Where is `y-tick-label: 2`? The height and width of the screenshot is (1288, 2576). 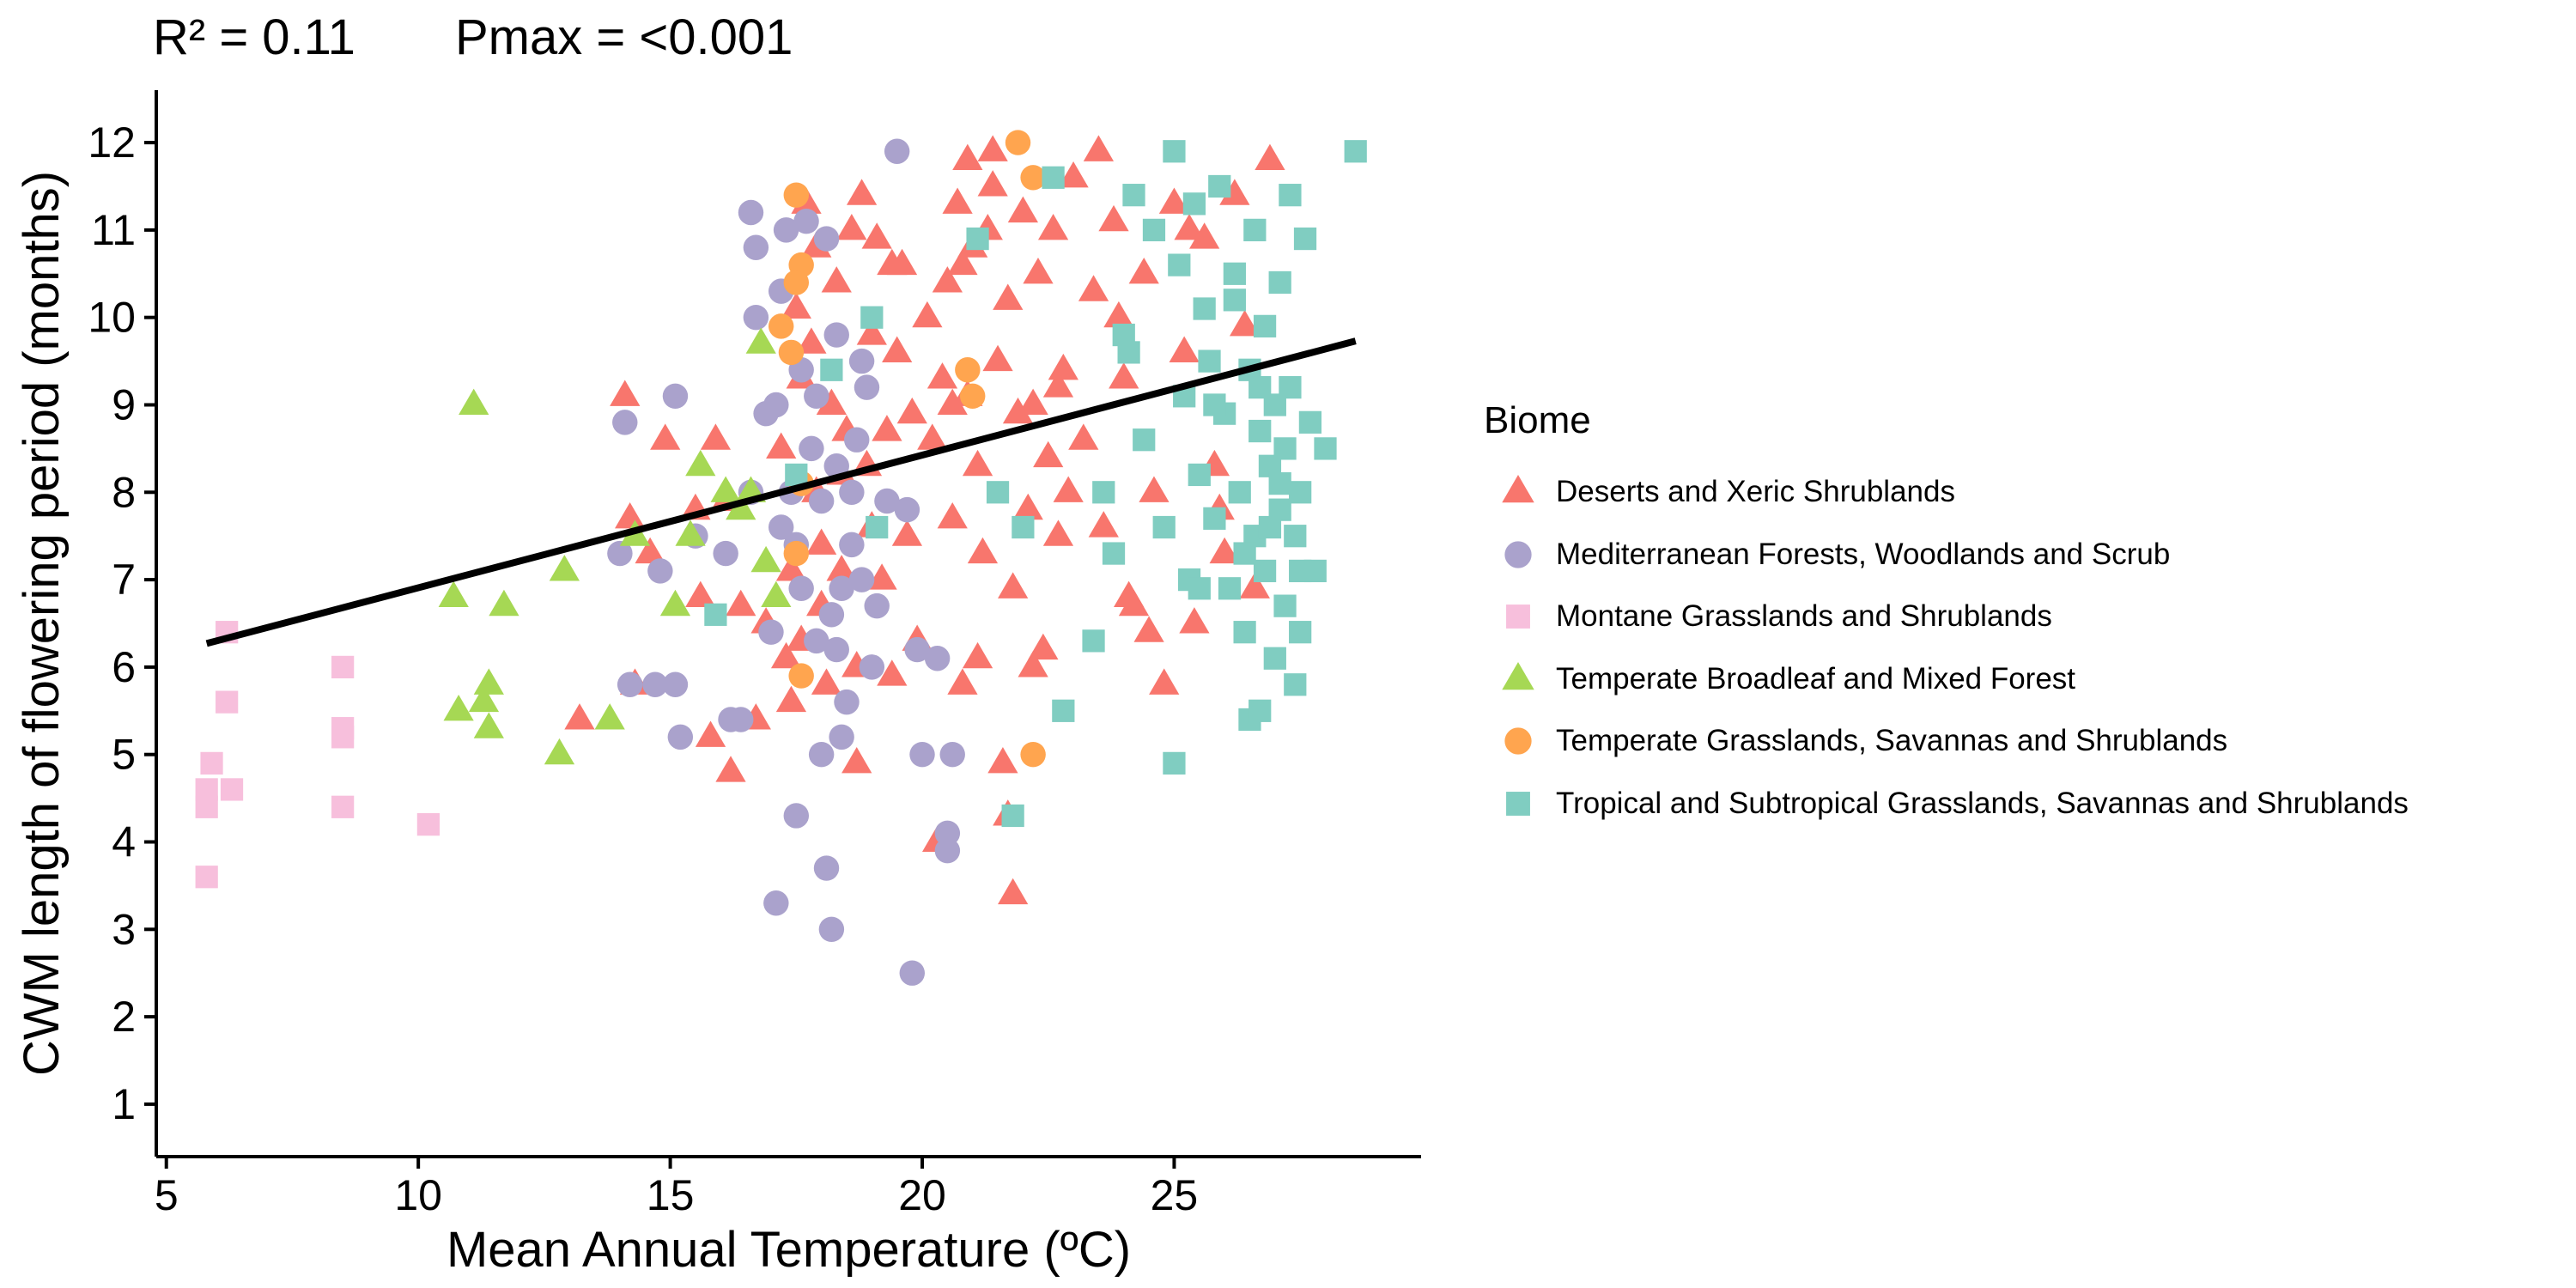 y-tick-label: 2 is located at coordinates (124, 1017).